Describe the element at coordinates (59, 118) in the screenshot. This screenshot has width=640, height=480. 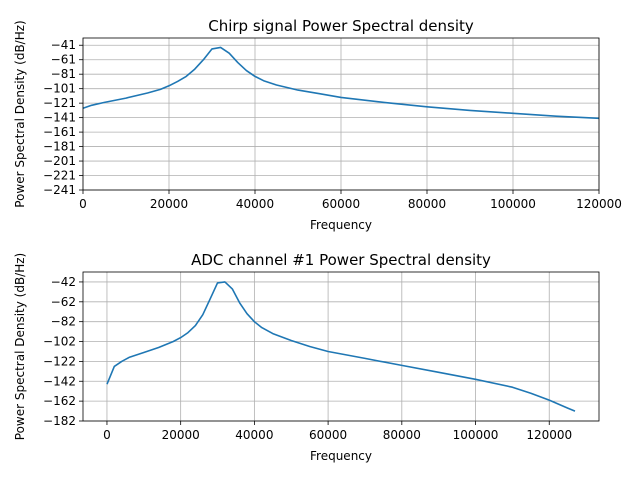
I see `y-tick-label: −141` at that location.